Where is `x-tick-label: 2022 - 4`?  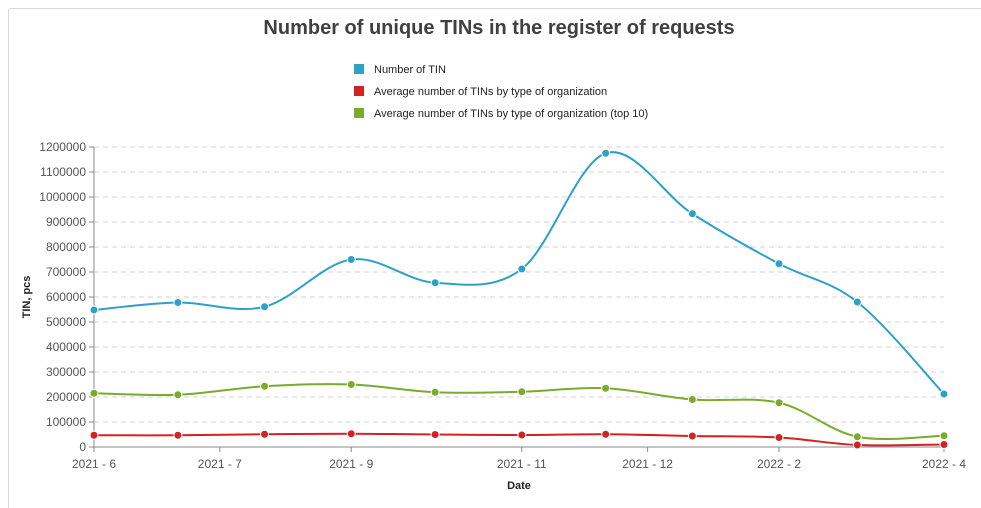 x-tick-label: 2022 - 4 is located at coordinates (944, 464).